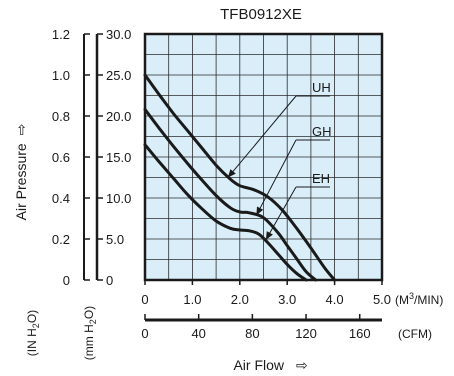 The height and width of the screenshot is (376, 454). What do you see at coordinates (302, 365) in the screenshot?
I see `x-axis-arrow-icon: ⇨` at bounding box center [302, 365].